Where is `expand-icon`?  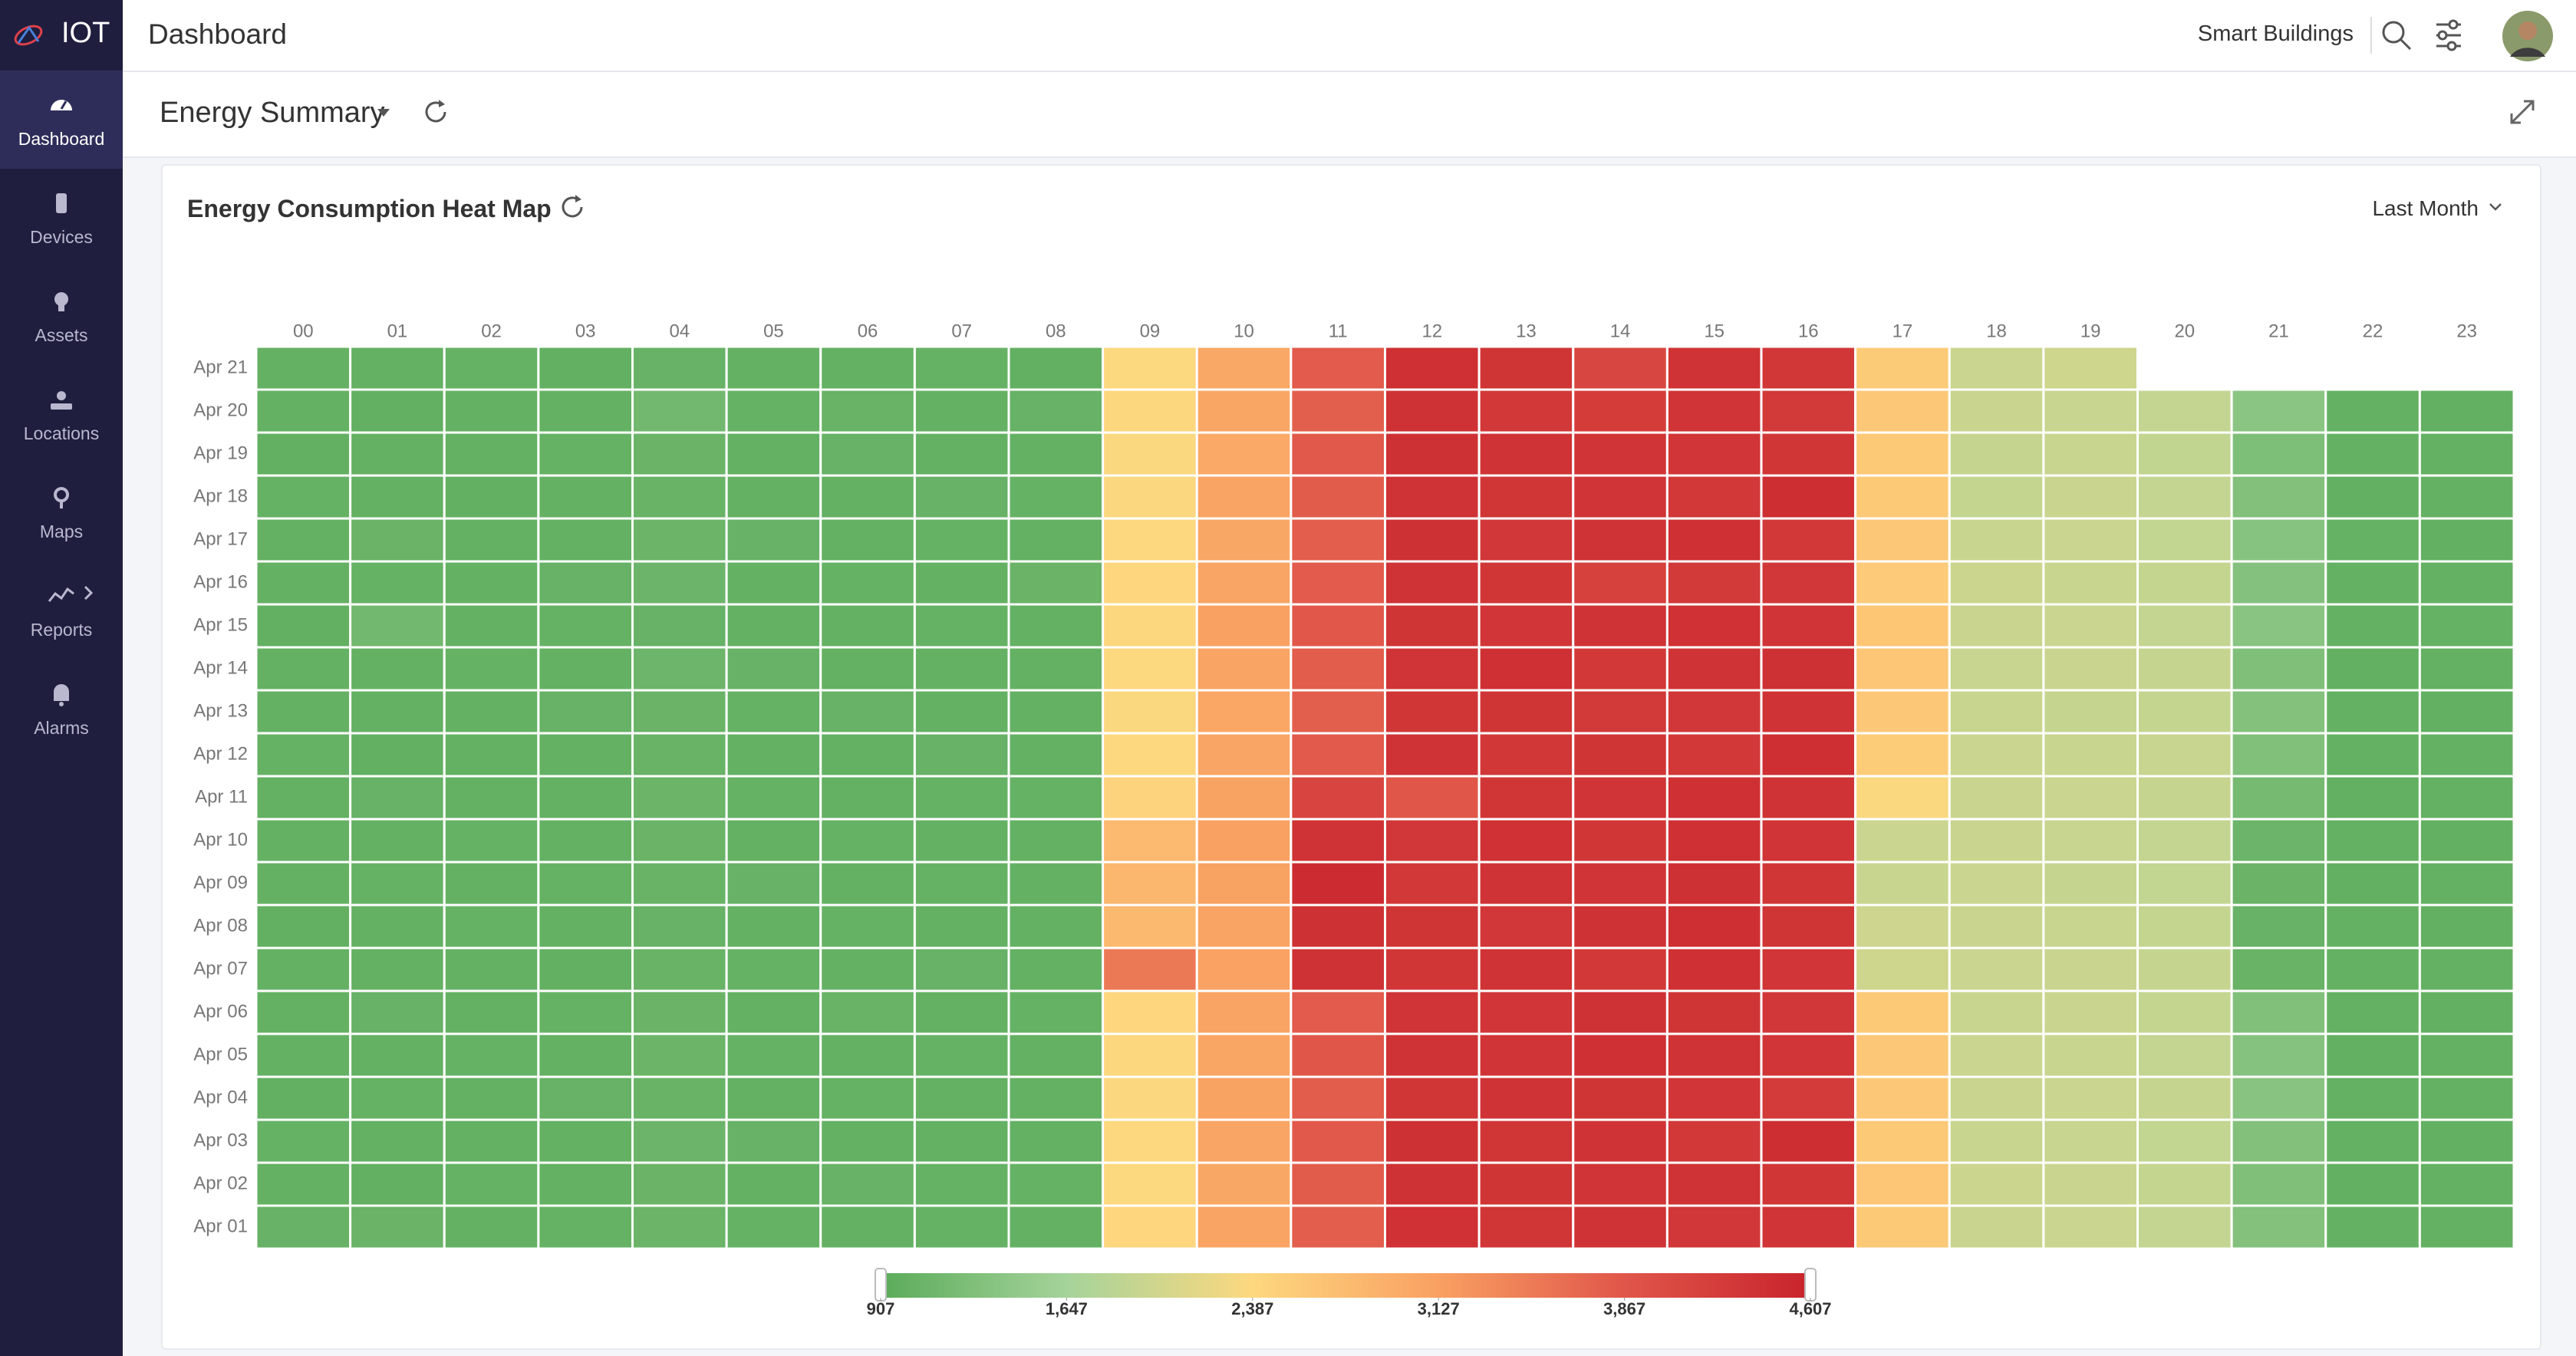
expand-icon is located at coordinates (2522, 112).